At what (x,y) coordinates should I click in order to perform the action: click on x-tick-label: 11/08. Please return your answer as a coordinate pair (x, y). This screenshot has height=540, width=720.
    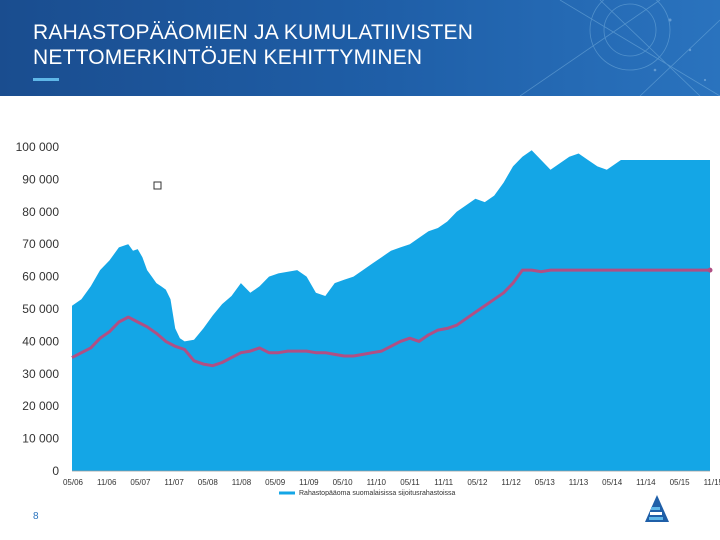
    Looking at the image, I should click on (242, 482).